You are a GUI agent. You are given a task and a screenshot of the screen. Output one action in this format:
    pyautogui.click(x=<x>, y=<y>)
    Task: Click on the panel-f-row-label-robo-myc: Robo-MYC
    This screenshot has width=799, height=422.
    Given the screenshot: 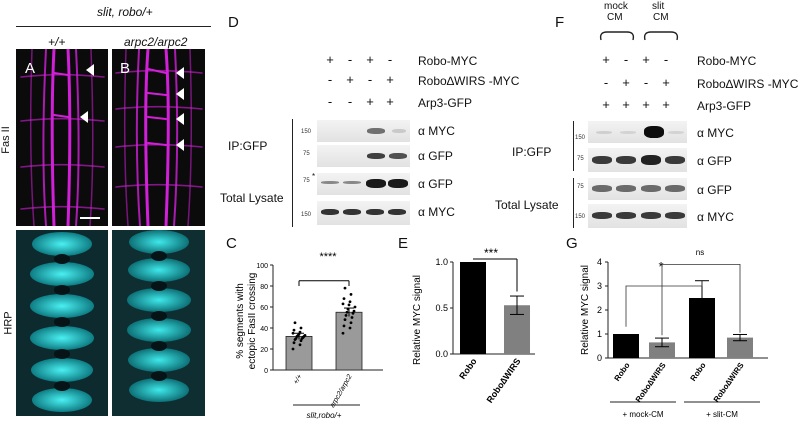 What is the action you would take?
    pyautogui.click(x=727, y=61)
    